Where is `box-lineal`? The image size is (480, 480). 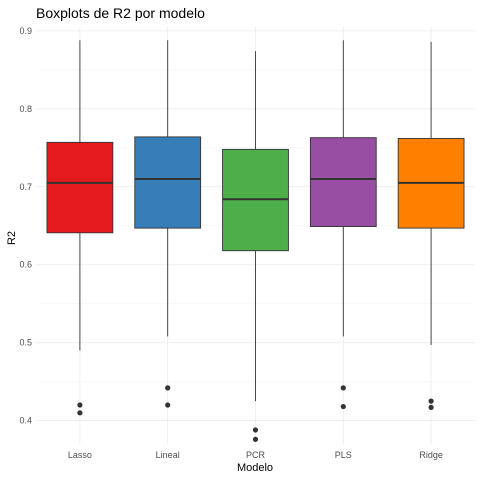
box-lineal is located at coordinates (168, 224).